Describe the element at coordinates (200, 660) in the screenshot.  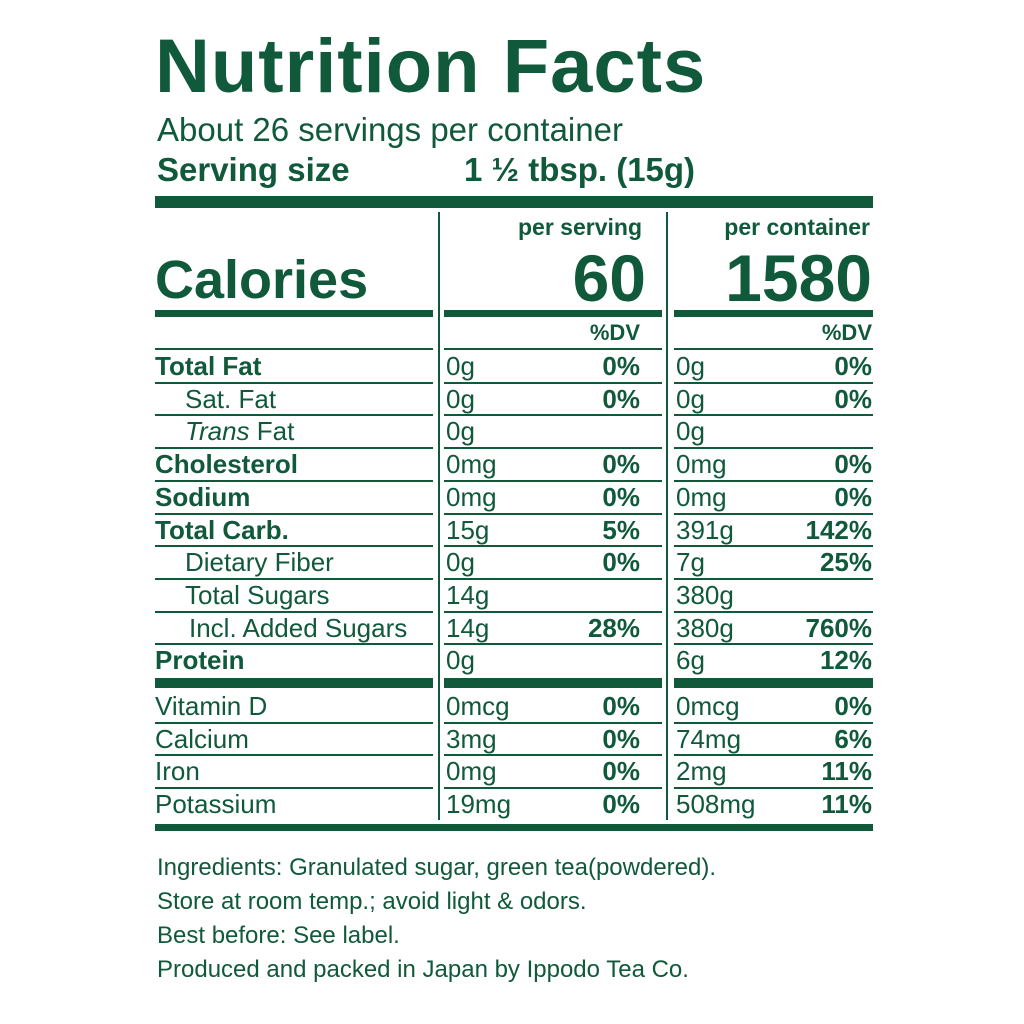
I see `nutrient-label: Protein` at that location.